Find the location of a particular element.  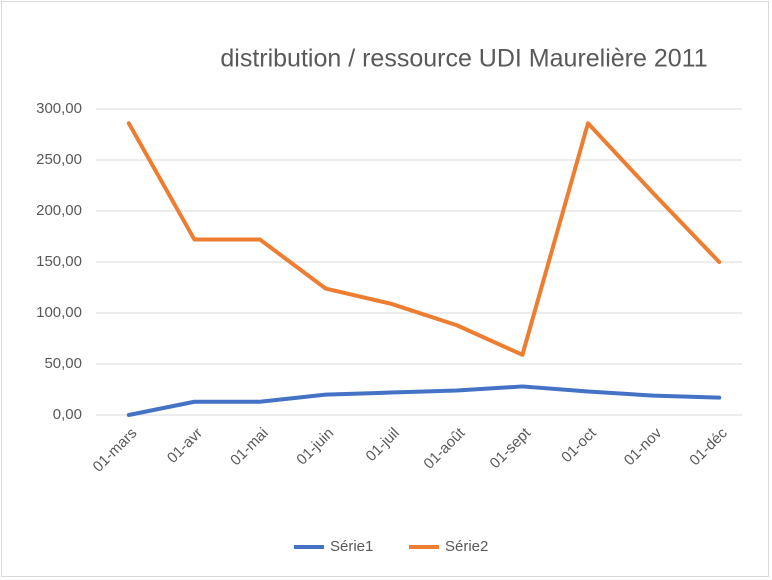

y-tick-label: 0,00 is located at coordinates (67, 414).